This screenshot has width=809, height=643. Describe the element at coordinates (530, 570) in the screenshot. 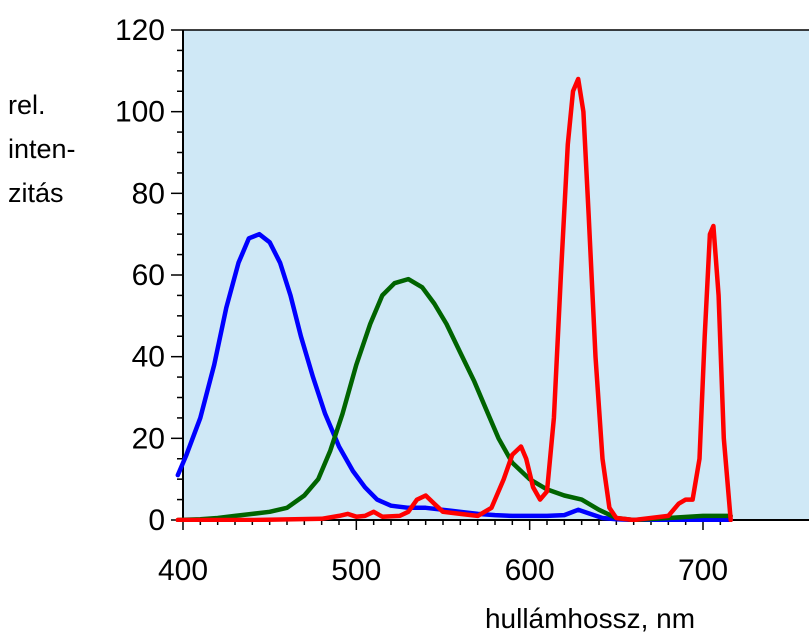

I see `x-tick-label: 600` at that location.